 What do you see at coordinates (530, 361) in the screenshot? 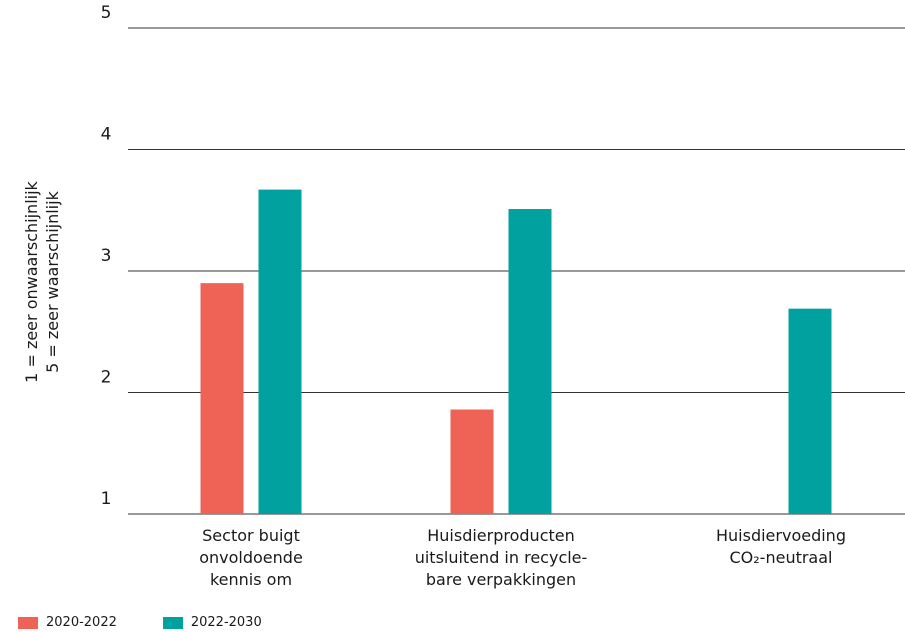
I see `bar-2022-2030-cat2` at bounding box center [530, 361].